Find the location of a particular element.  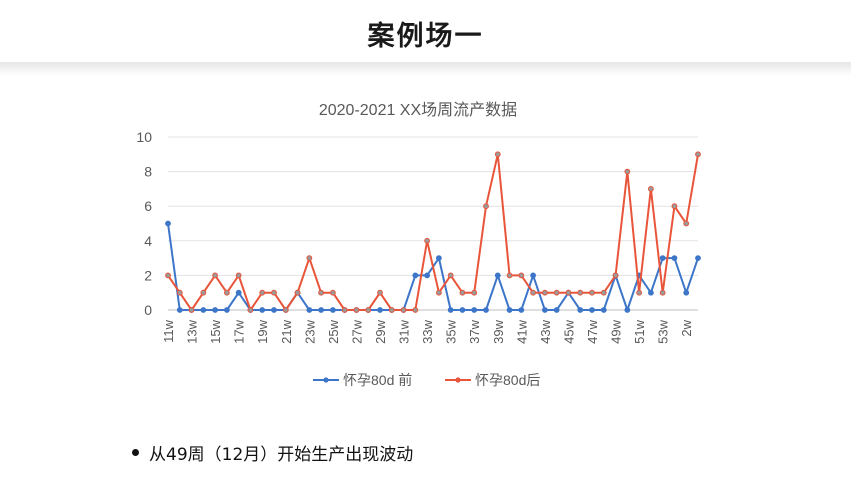

y-axis-ticks: 0 2 4 6 8 10 is located at coordinates (144, 223).